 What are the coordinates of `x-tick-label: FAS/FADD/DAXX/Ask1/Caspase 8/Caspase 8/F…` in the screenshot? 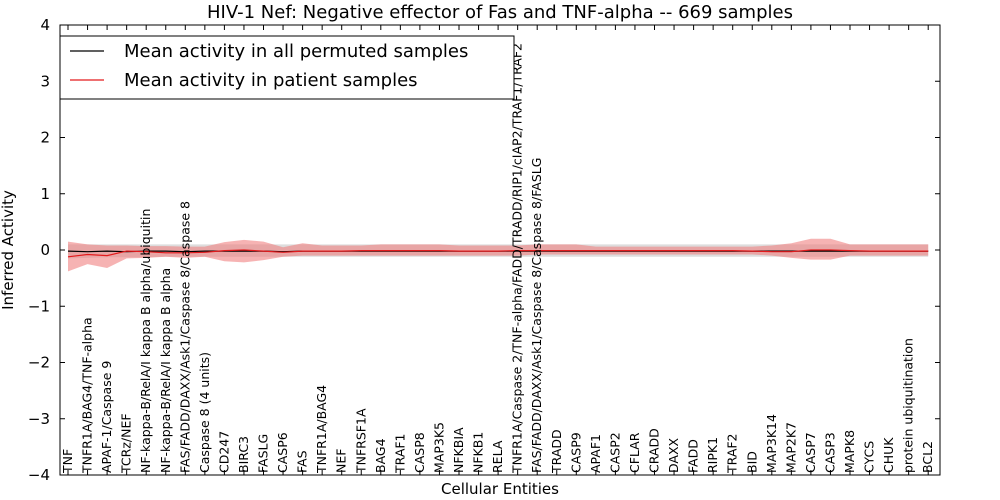 It's located at (536, 315).